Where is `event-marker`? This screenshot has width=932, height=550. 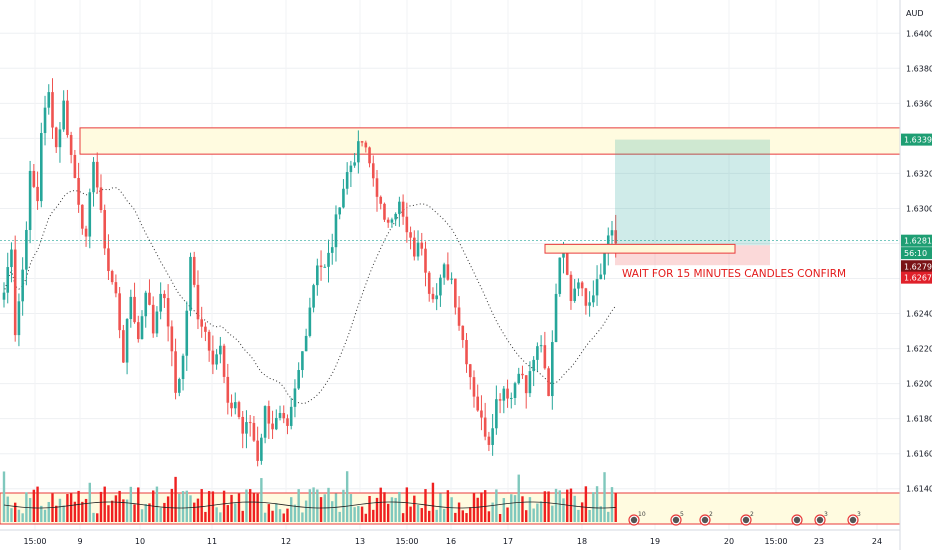 event-marker is located at coordinates (797, 520).